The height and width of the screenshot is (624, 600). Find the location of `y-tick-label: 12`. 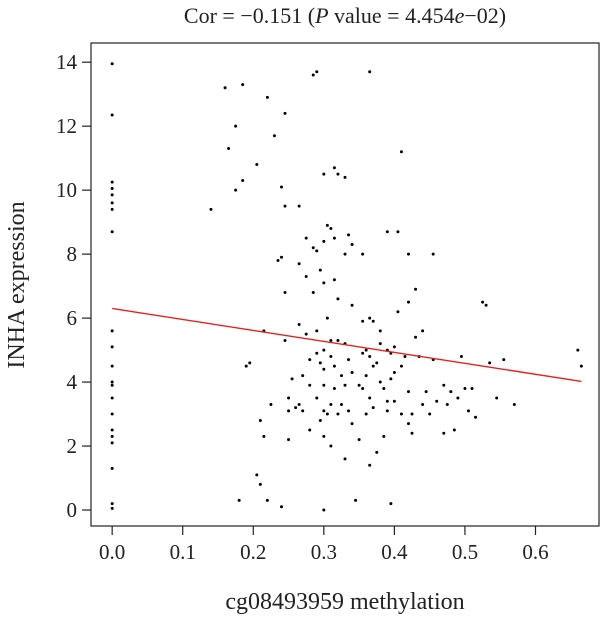

y-tick-label: 12 is located at coordinates (66, 126).